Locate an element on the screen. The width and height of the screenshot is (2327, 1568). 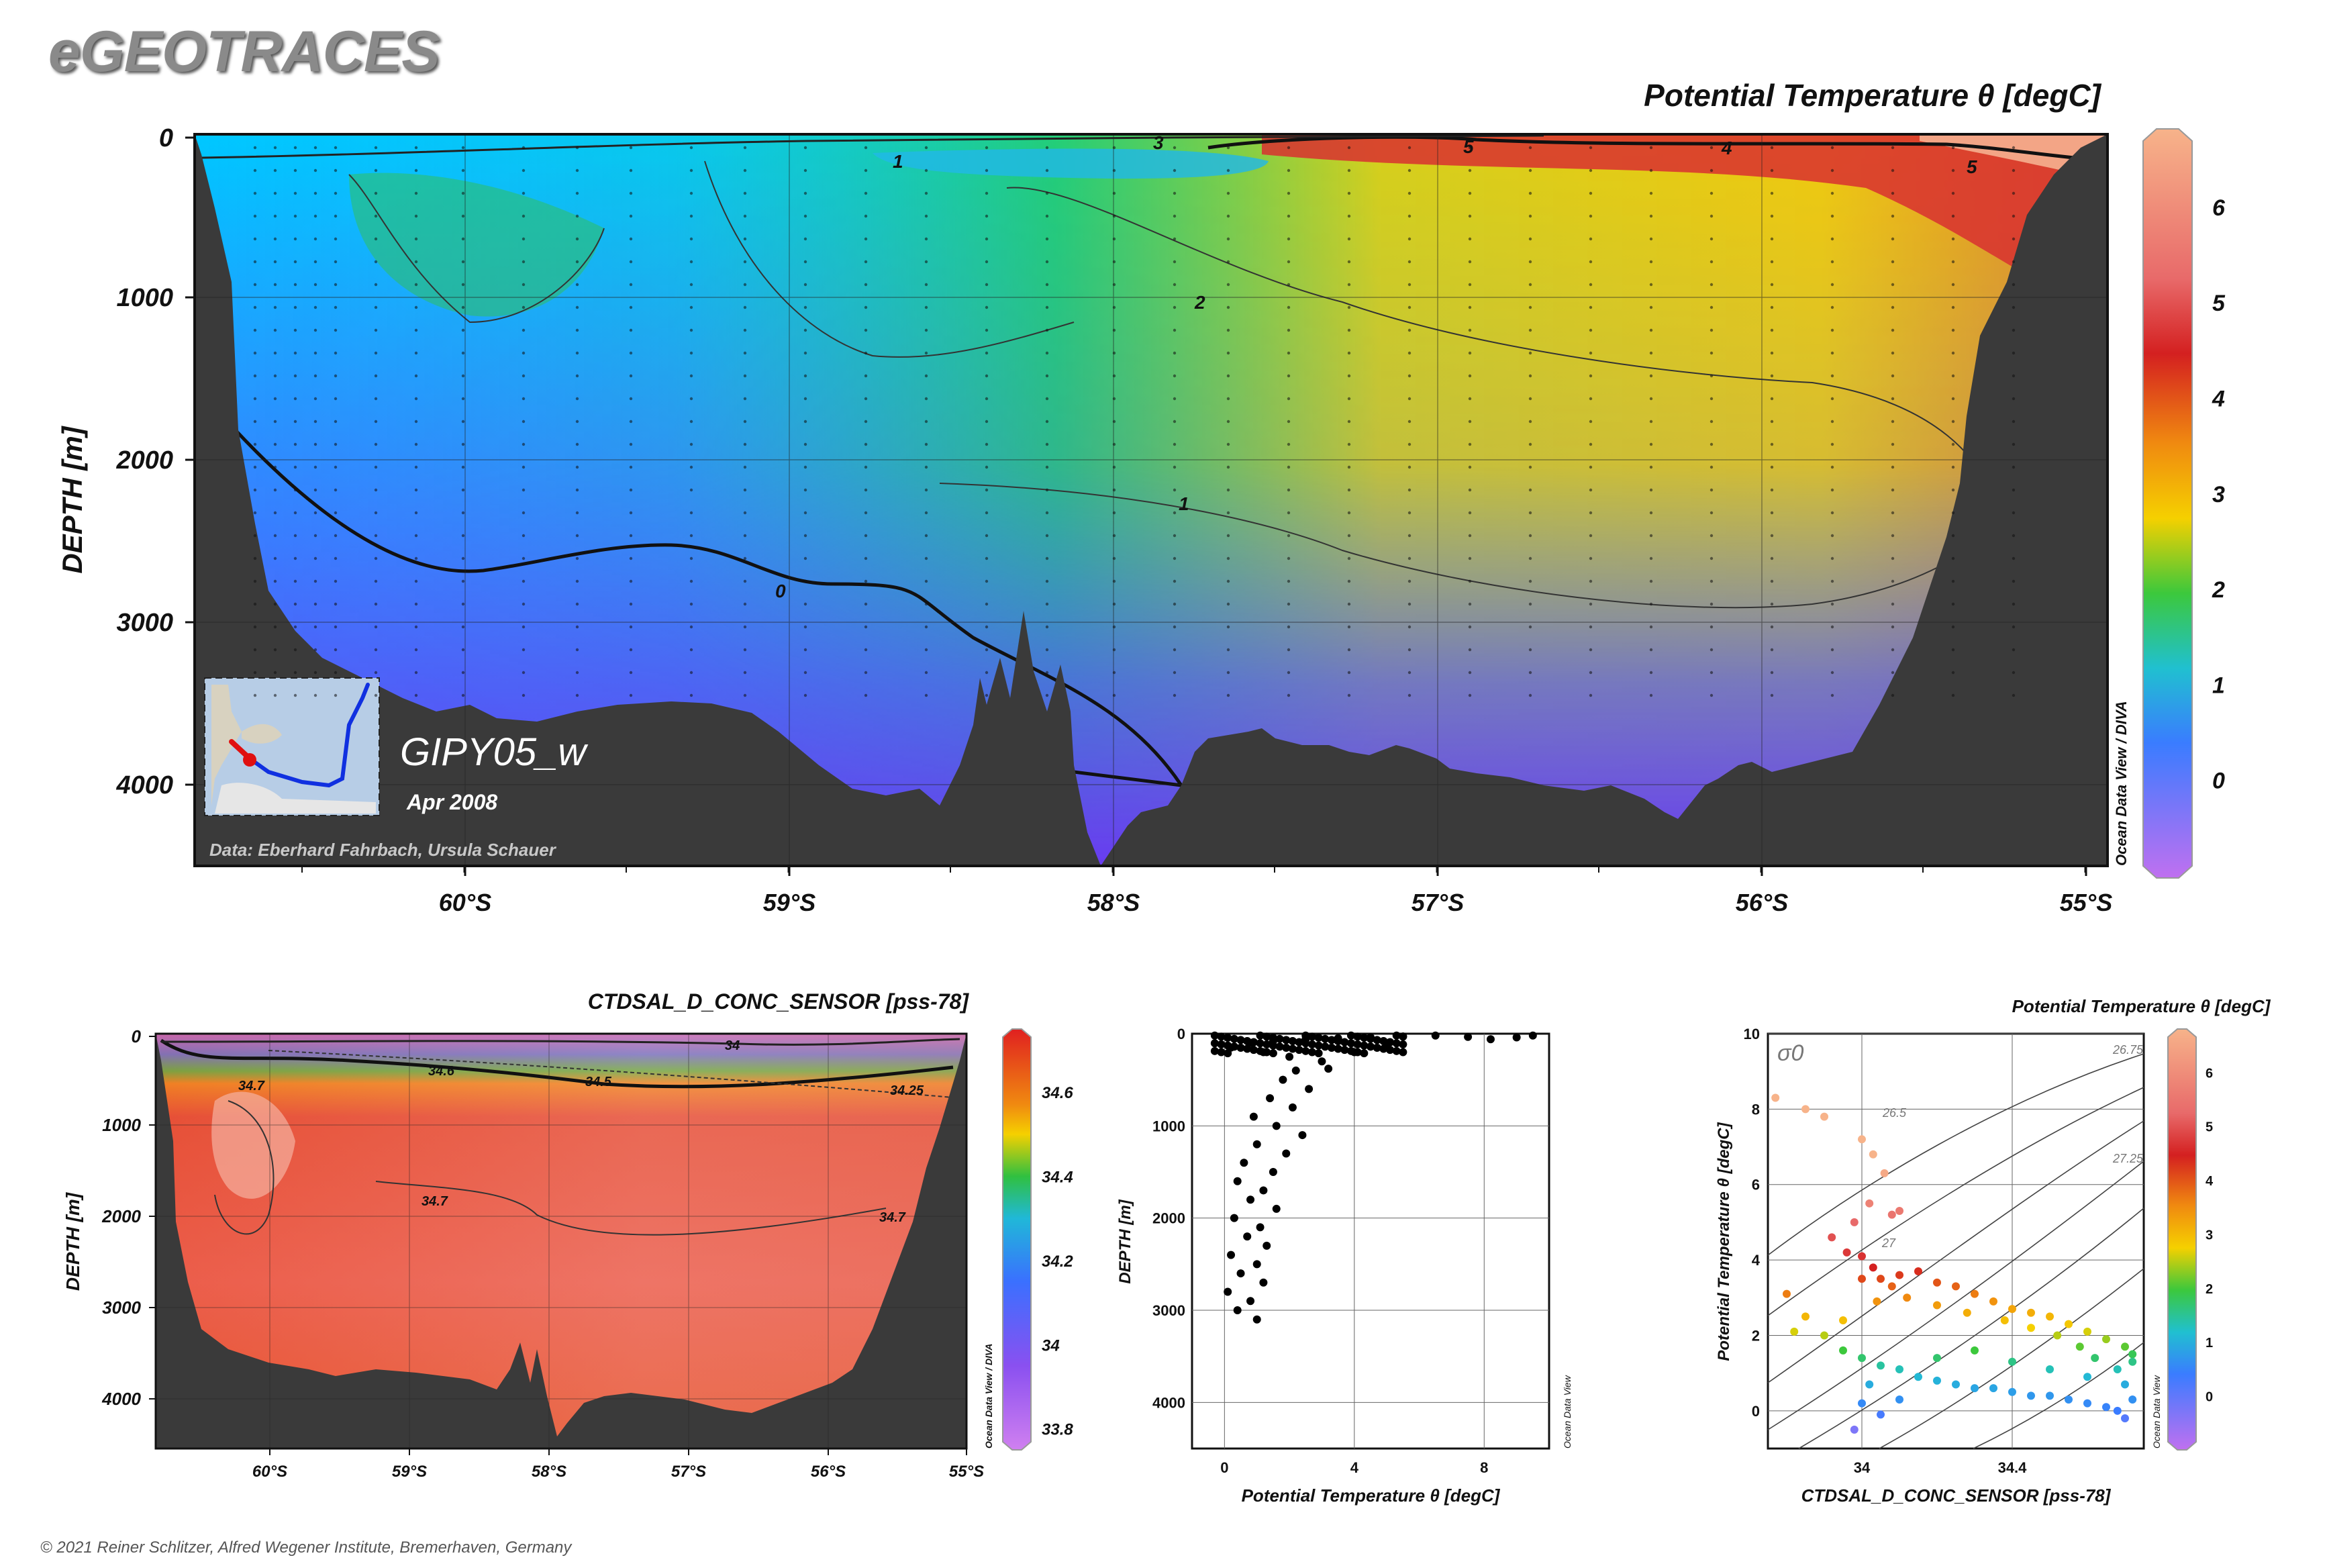
svg-text: 34.6 is located at coordinates (441, 1071).